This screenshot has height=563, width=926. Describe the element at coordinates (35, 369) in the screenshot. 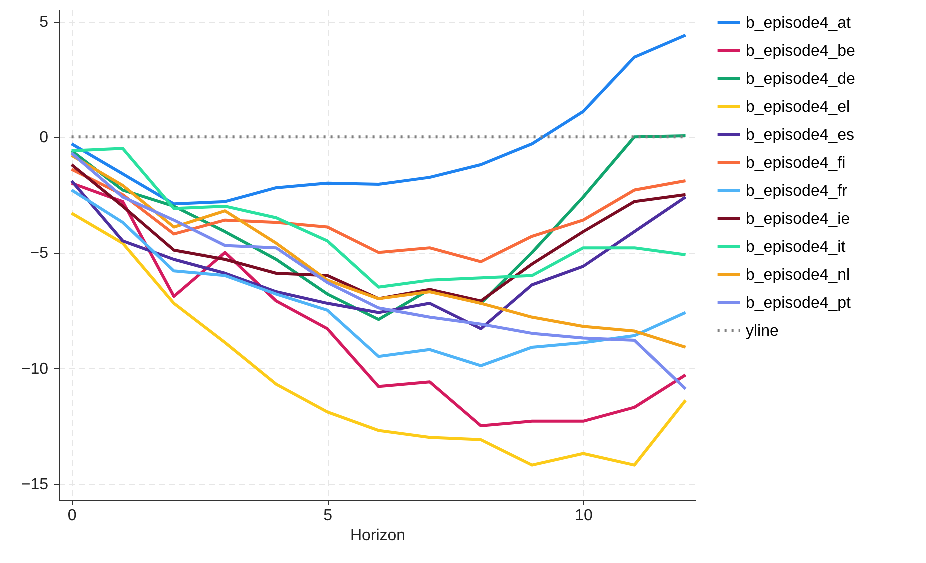

I see `y-tick-label: −10` at that location.